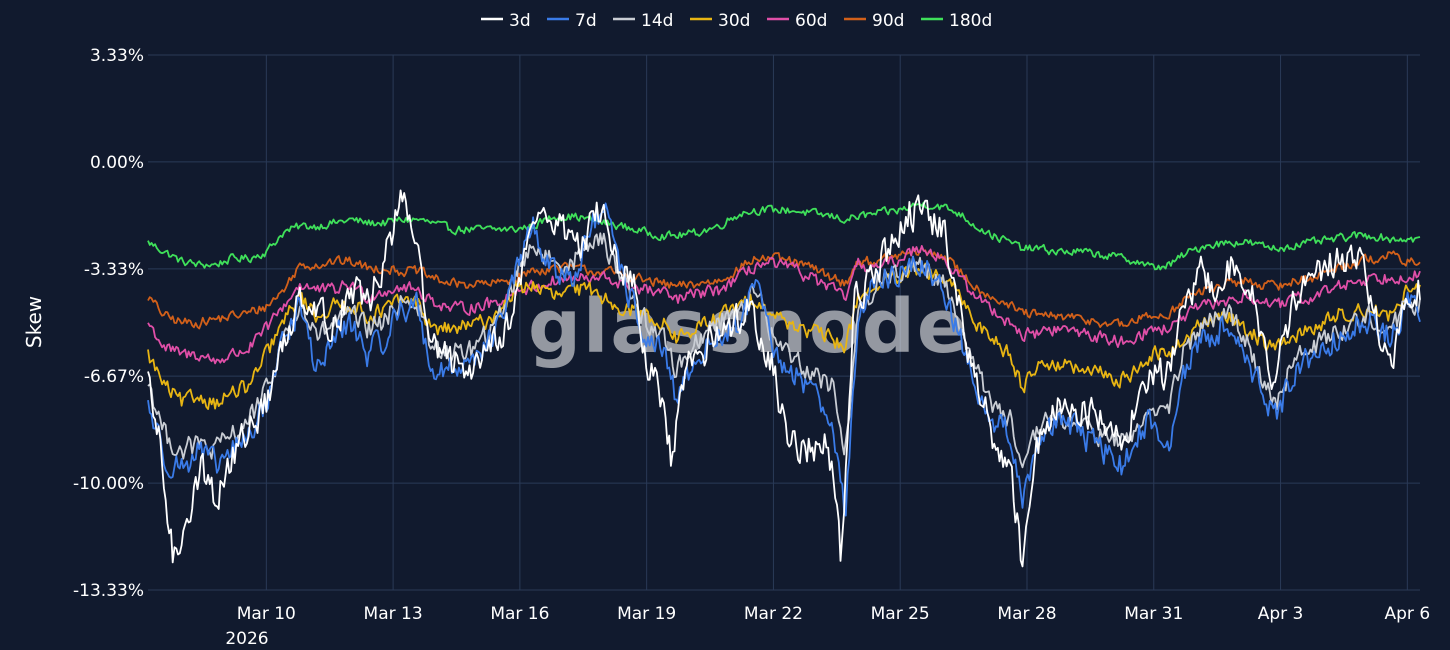 The image size is (1450, 650). I want to click on x-tick-label: Mar 16, so click(519, 614).